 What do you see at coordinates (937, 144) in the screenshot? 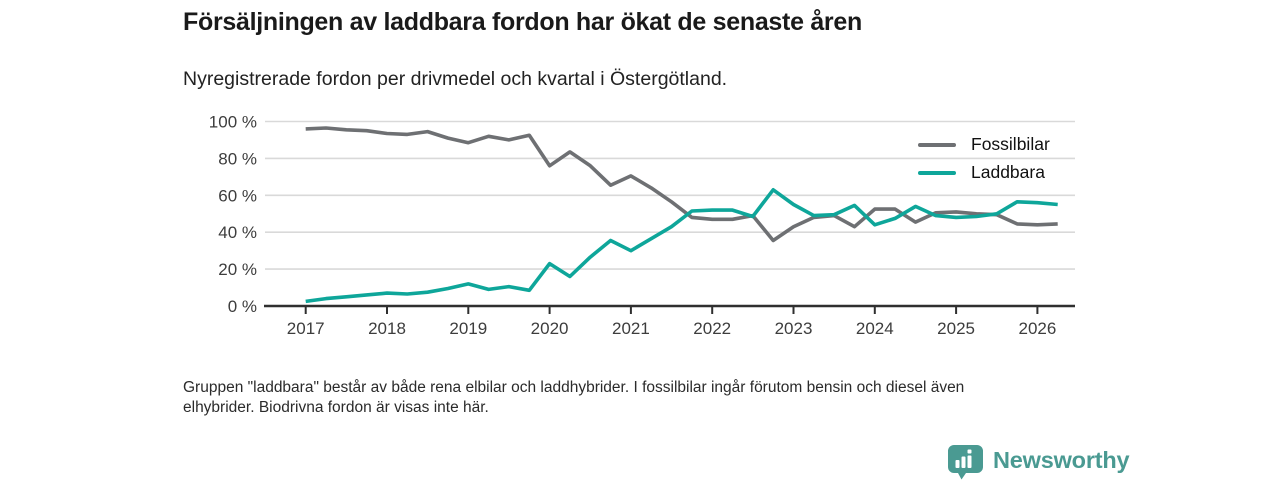
I see `legend-swatch-fossilbilar` at bounding box center [937, 144].